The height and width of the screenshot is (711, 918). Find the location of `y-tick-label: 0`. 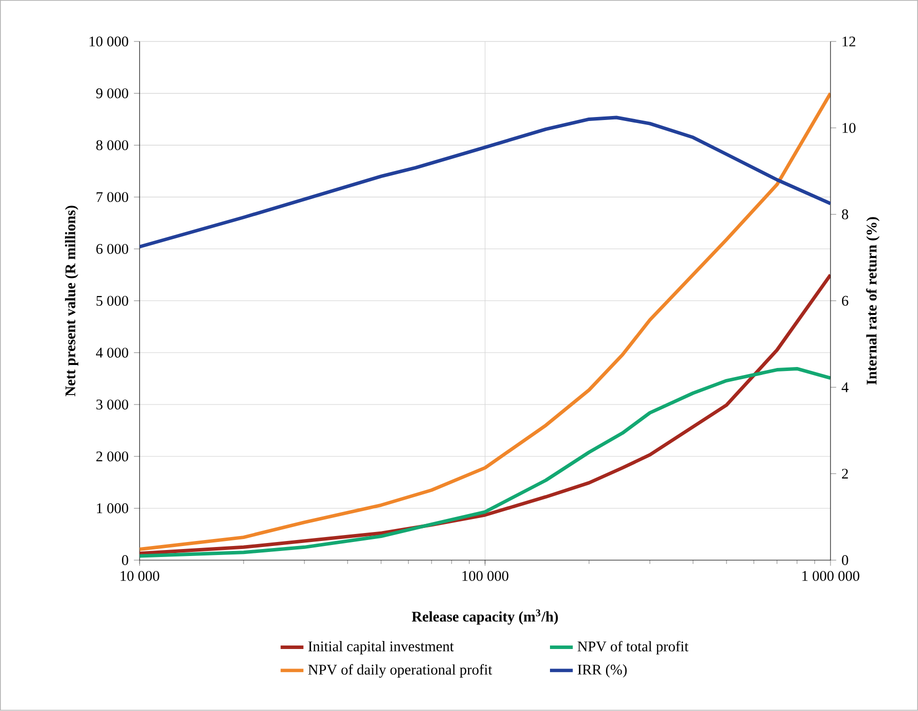

y-tick-label: 0 is located at coordinates (125, 560).